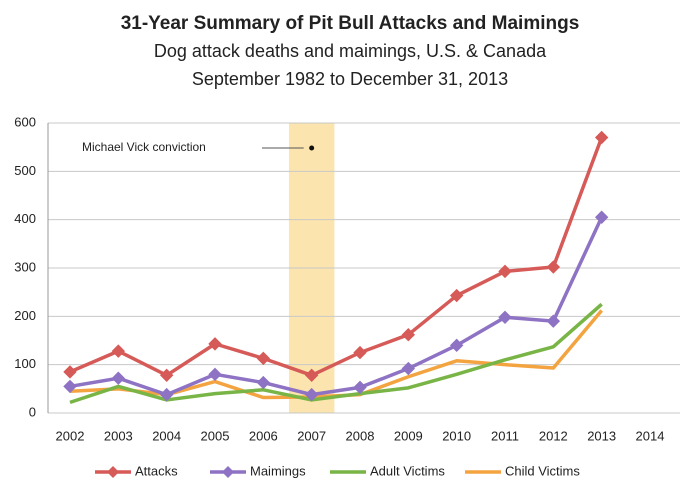  Describe the element at coordinates (263, 435) in the screenshot. I see `x-tick-label: 2006` at that location.